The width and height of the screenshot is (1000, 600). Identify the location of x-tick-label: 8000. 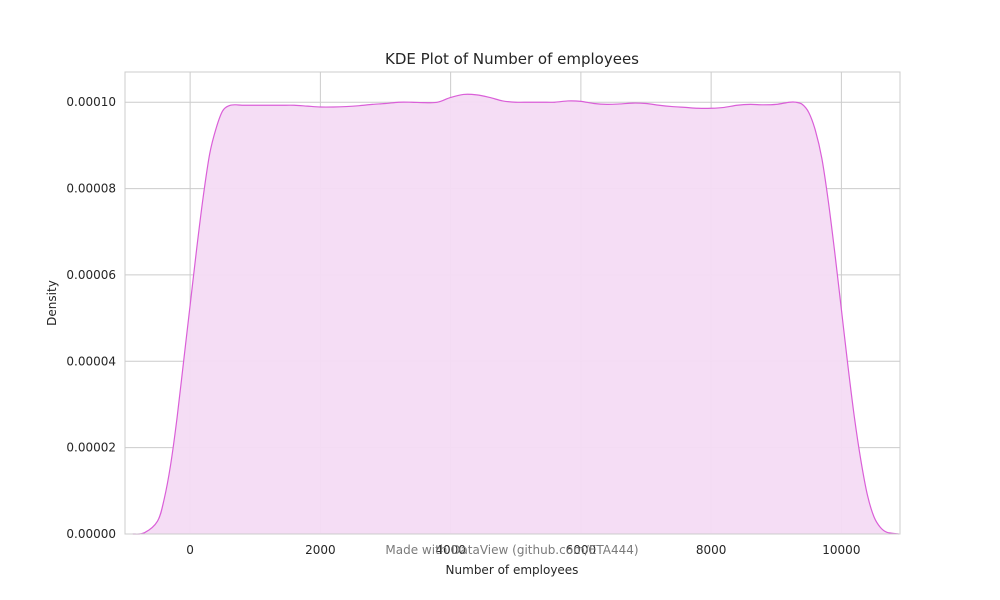
(711, 550).